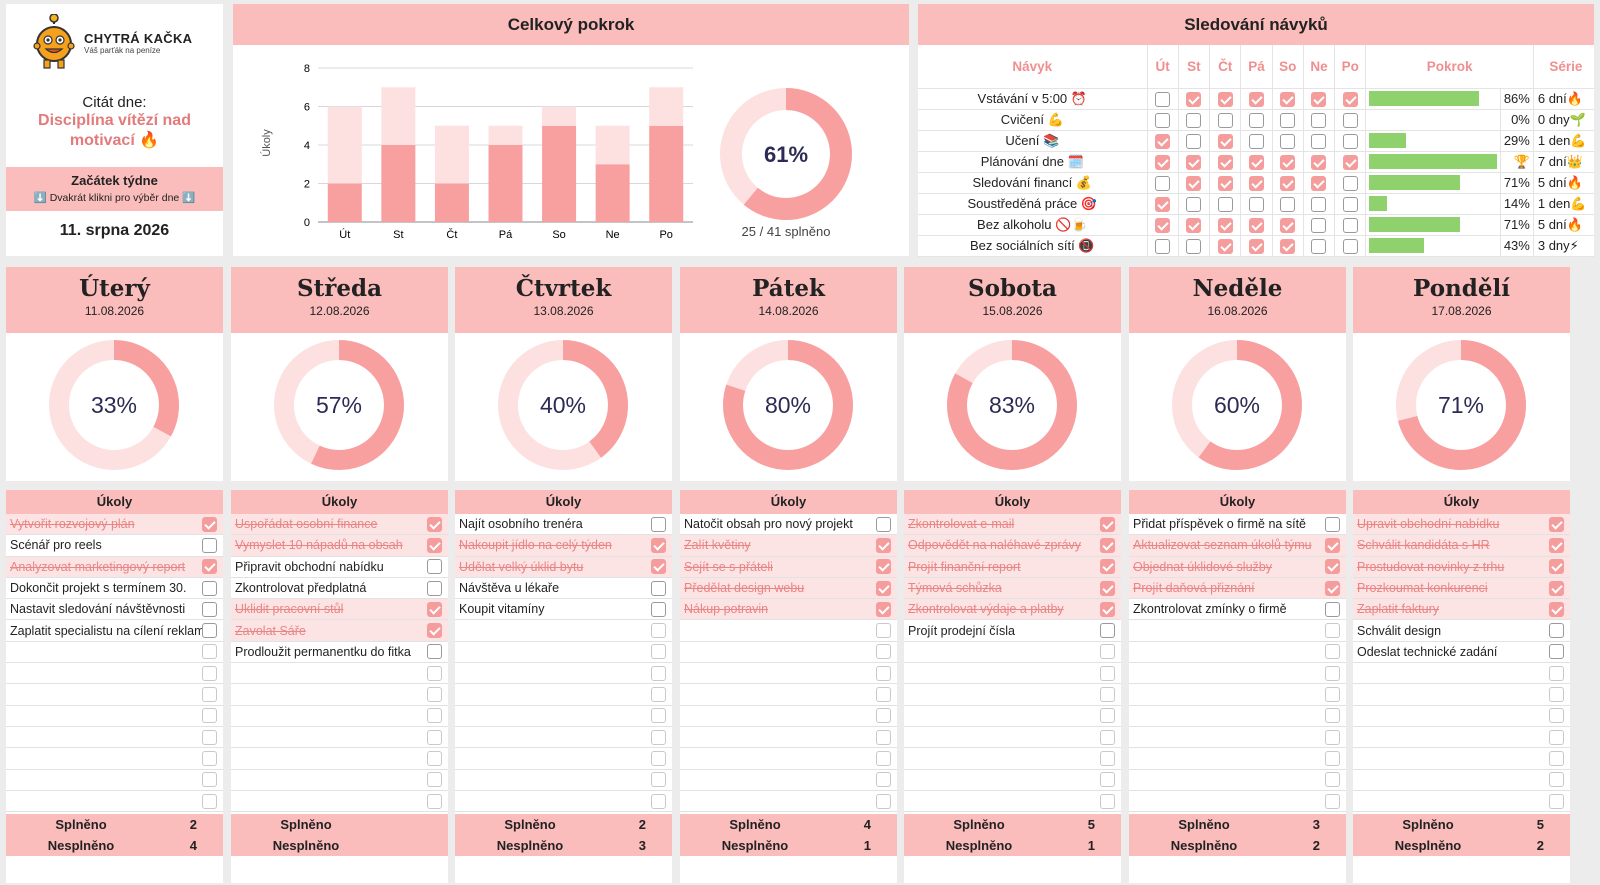 The height and width of the screenshot is (885, 1600). Describe the element at coordinates (1012, 631) in the screenshot. I see `task-row: Projít prodejní čísla` at that location.